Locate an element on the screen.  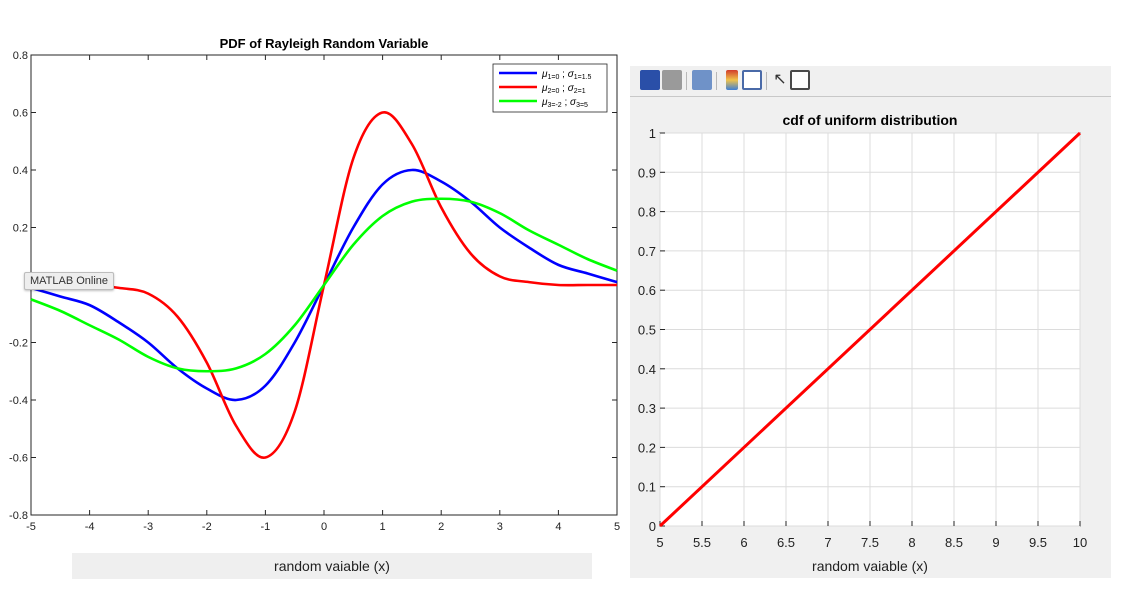
y-tick-label: -0.2 is located at coordinates (18, 344).